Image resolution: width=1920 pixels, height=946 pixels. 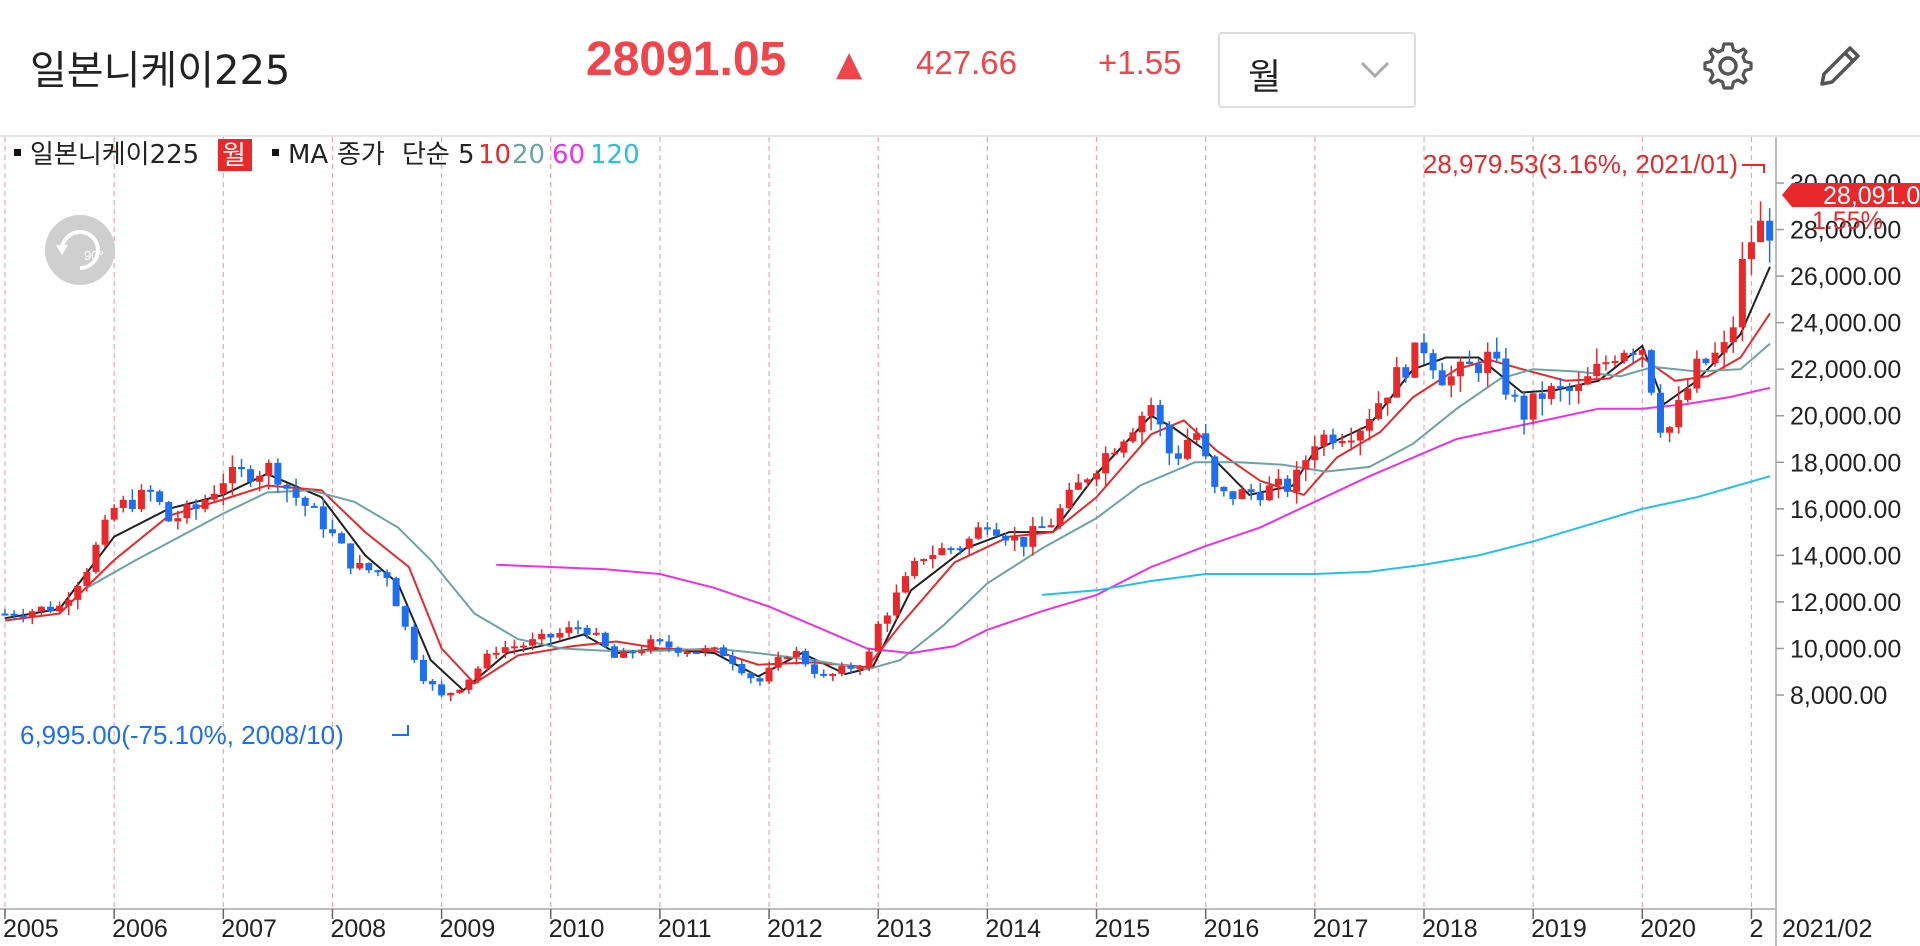 What do you see at coordinates (80, 250) in the screenshot?
I see `rotate-button: 90°` at bounding box center [80, 250].